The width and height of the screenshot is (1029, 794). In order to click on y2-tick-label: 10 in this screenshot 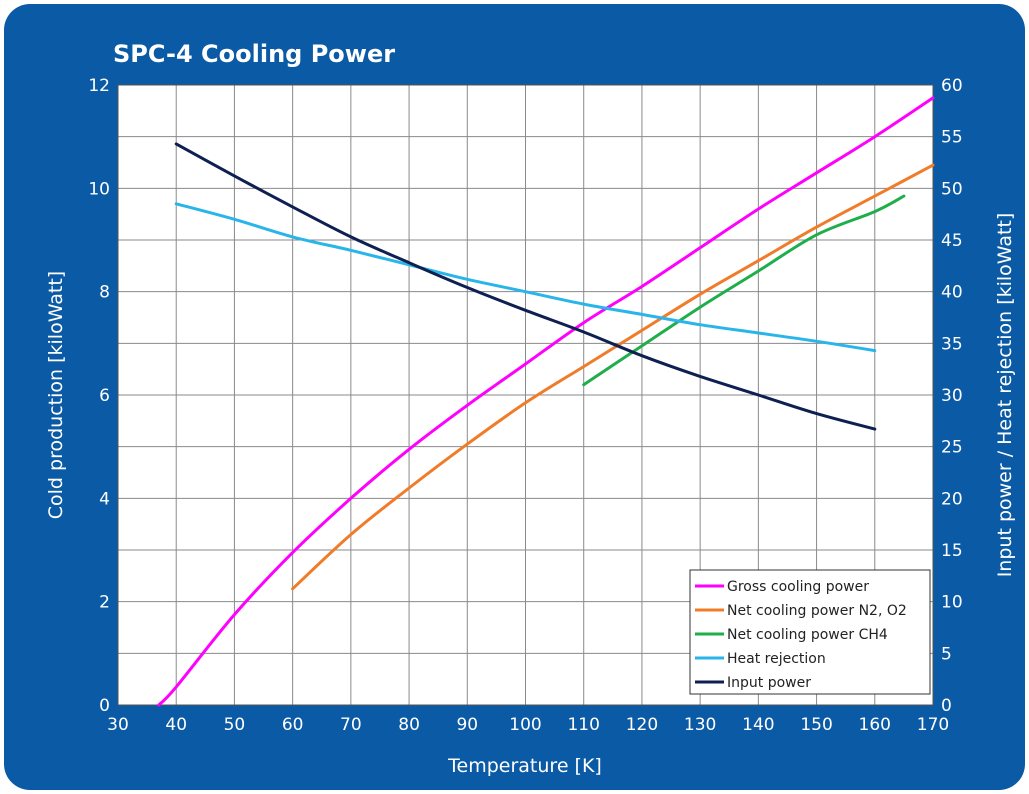, I will do `click(952, 603)`.